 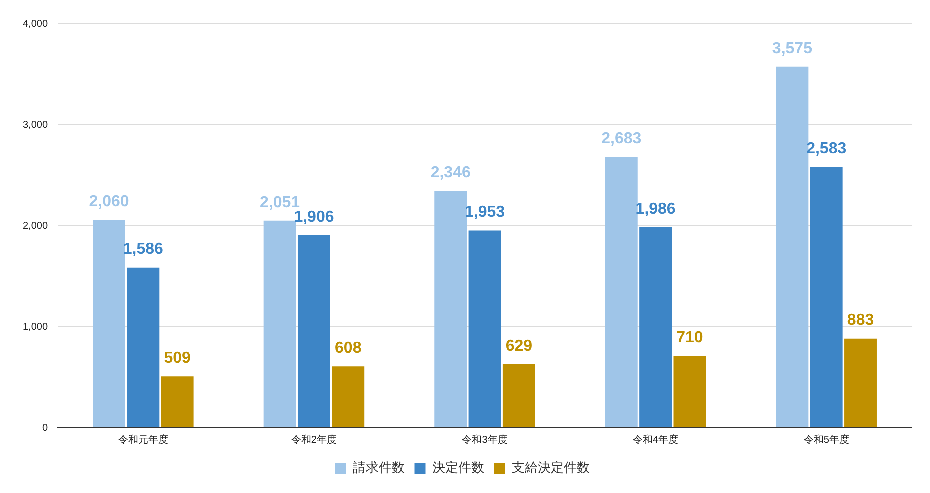 What do you see at coordinates (109, 201) in the screenshot?
I see `data-label: 2,060` at bounding box center [109, 201].